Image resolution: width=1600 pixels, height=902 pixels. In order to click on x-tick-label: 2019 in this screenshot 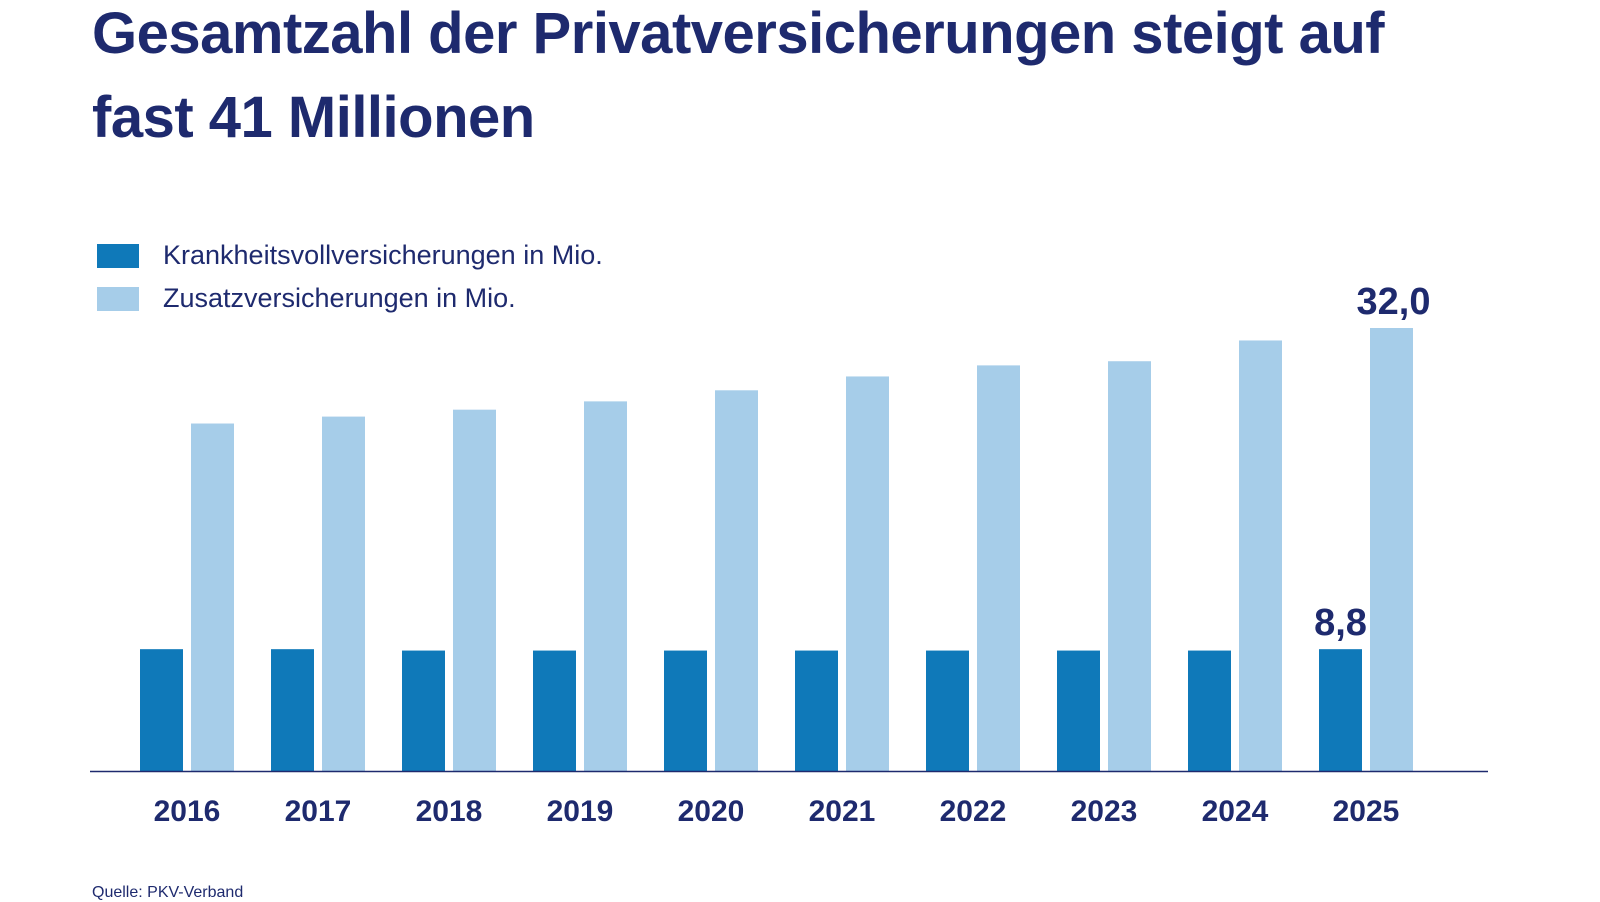, I will do `click(580, 811)`.